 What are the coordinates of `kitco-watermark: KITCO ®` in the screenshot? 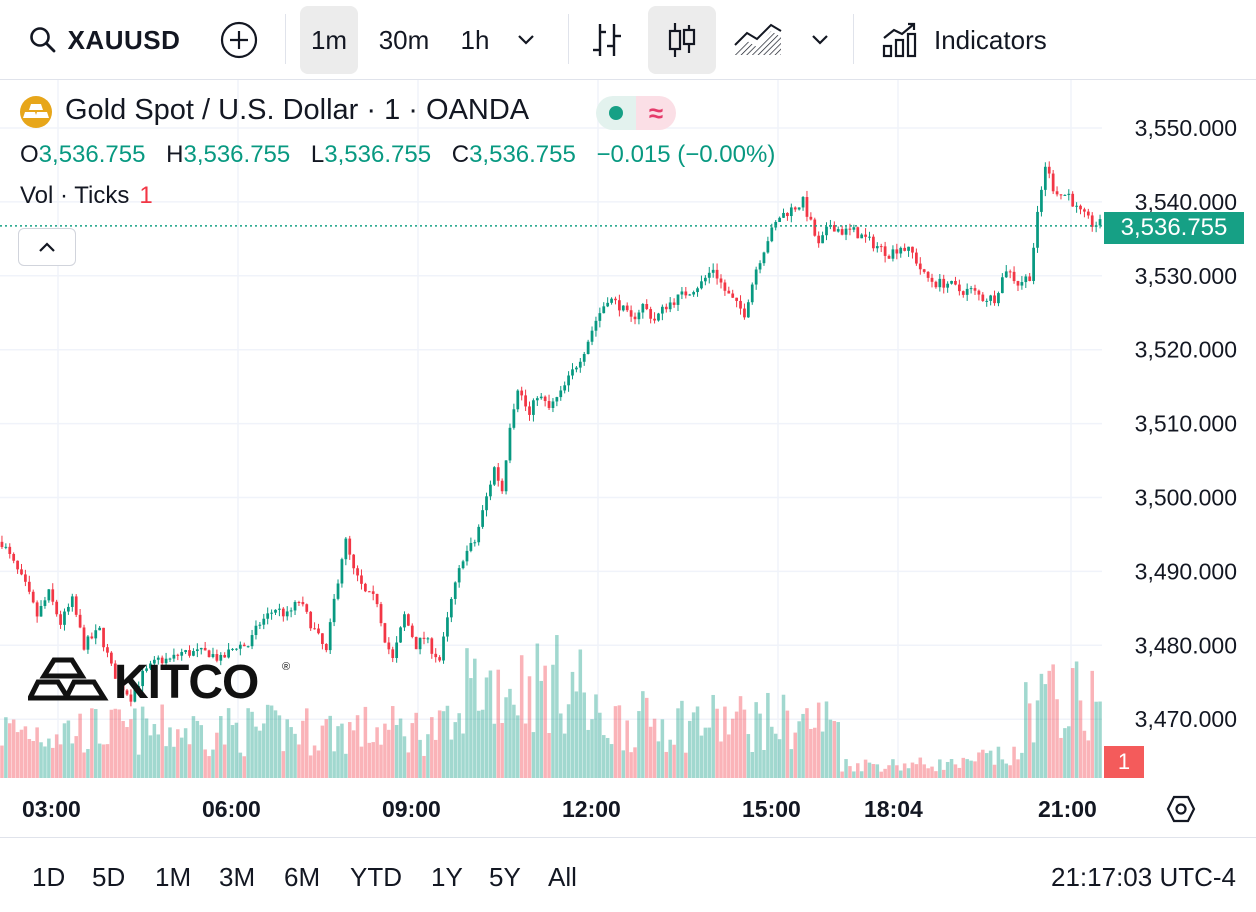 It's located at (161, 680).